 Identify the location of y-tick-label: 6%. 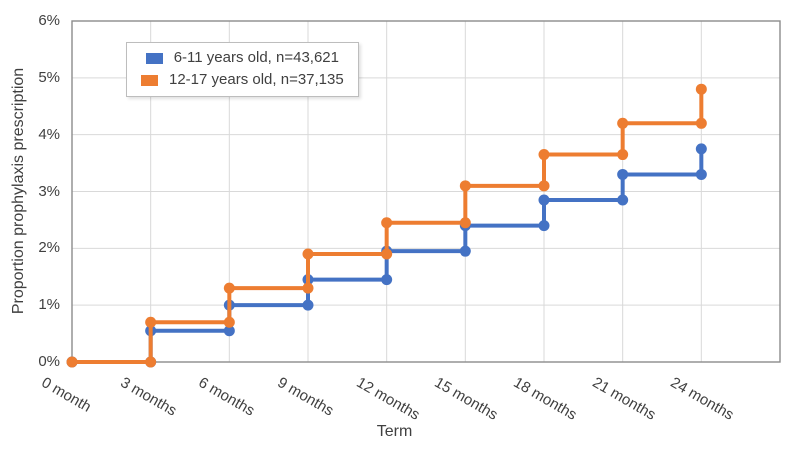
(49, 20).